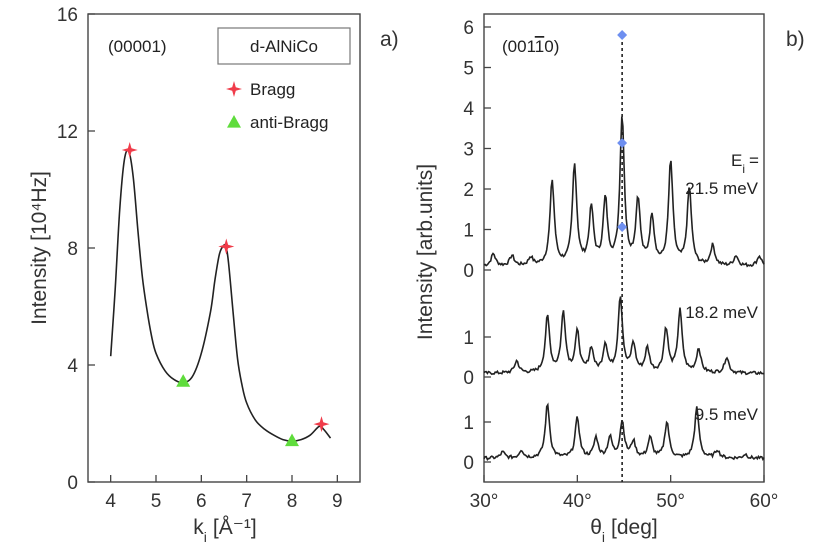  I want to click on panel-b-xlabel-main: θ, so click(596, 527).